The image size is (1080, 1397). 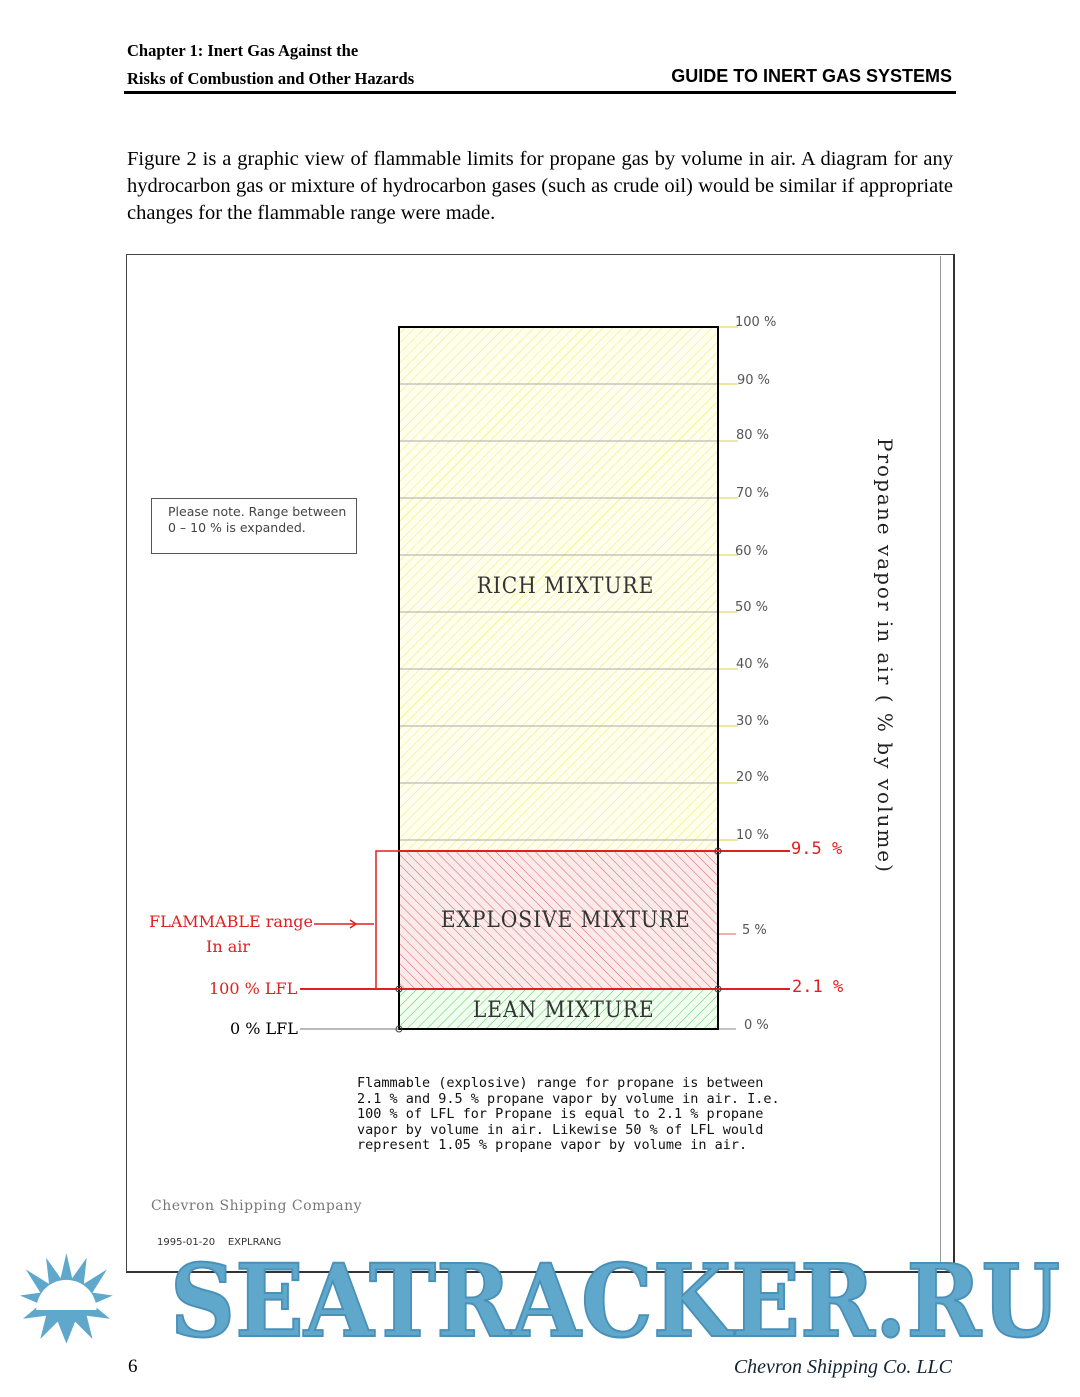 What do you see at coordinates (231, 921) in the screenshot?
I see `flammable-range-label: FLAMMABLE range` at bounding box center [231, 921].